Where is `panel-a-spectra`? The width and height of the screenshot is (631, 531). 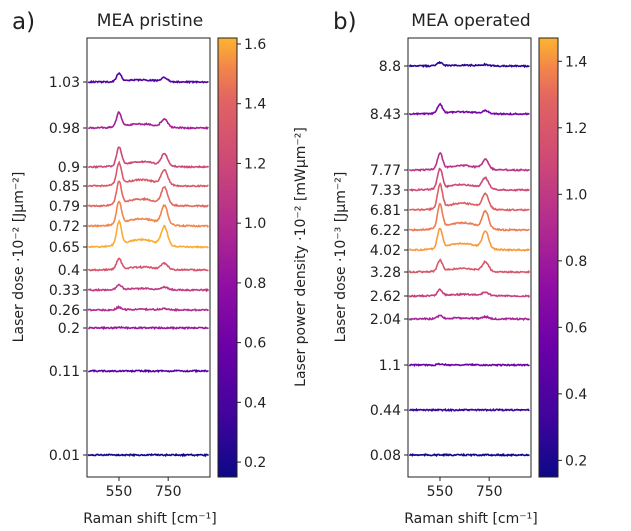 panel-a-spectra is located at coordinates (148, 264).